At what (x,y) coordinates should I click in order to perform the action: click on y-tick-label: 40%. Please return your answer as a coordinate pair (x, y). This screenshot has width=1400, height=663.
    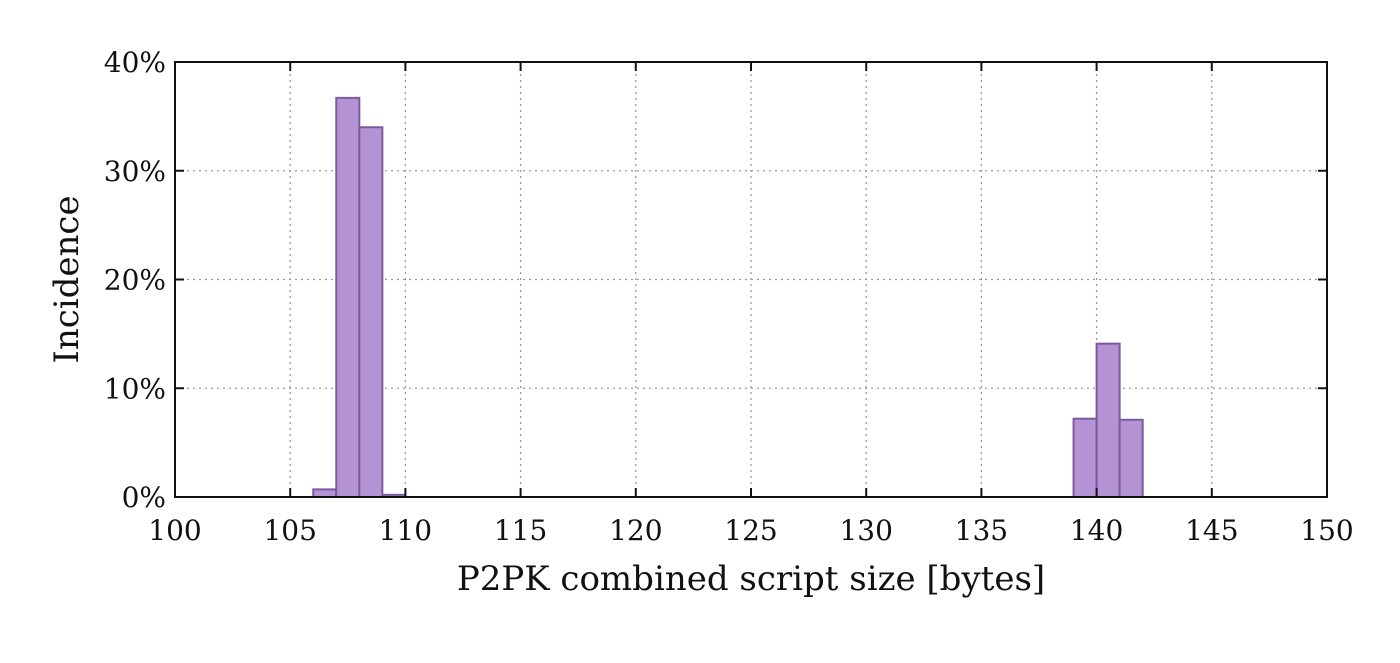
    Looking at the image, I should click on (135, 62).